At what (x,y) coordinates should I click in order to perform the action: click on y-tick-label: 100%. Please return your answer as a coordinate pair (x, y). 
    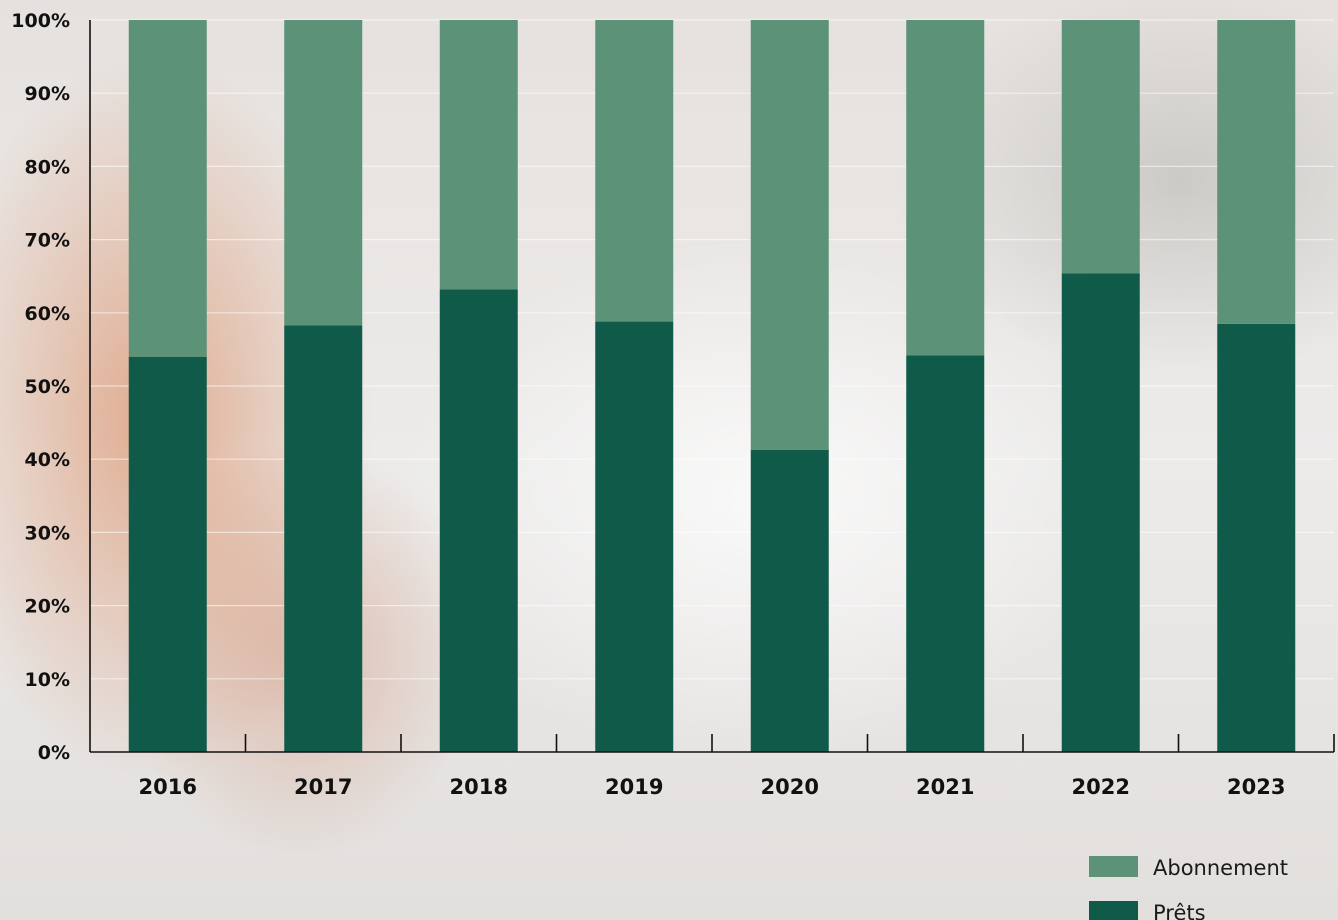
    Looking at the image, I should click on (40, 21).